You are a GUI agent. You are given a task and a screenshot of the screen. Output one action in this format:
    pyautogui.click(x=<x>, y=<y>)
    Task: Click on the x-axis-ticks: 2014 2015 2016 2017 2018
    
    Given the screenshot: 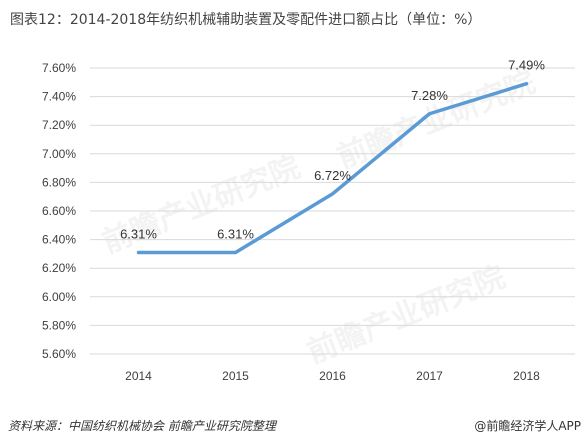 What is the action you would take?
    pyautogui.click(x=332, y=376)
    